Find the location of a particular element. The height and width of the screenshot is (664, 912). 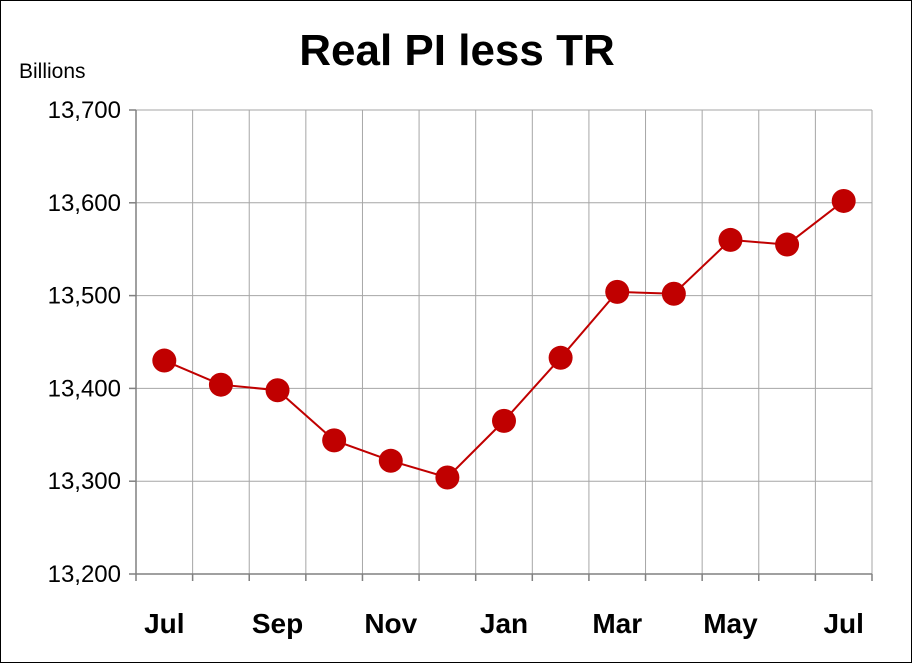

x-tick-label: Jan is located at coordinates (504, 623).